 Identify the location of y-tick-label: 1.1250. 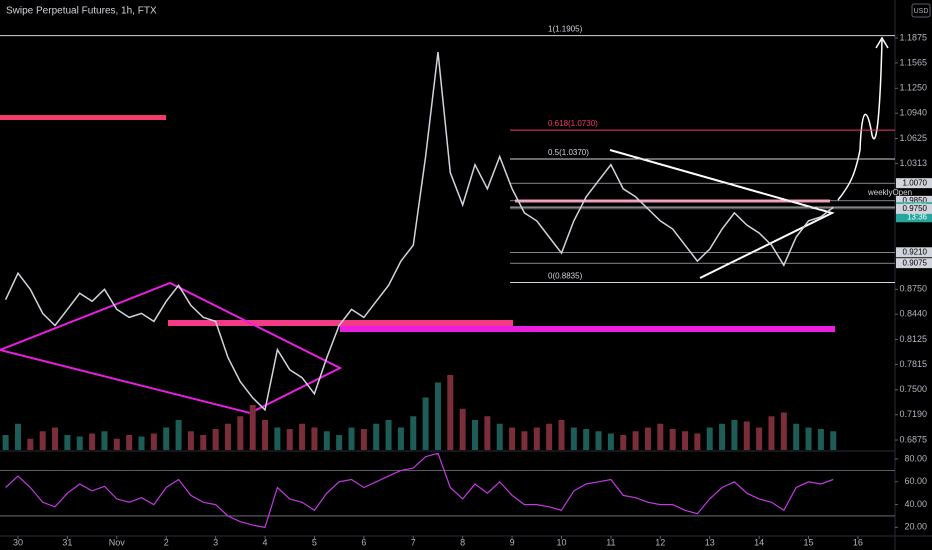
(913, 88).